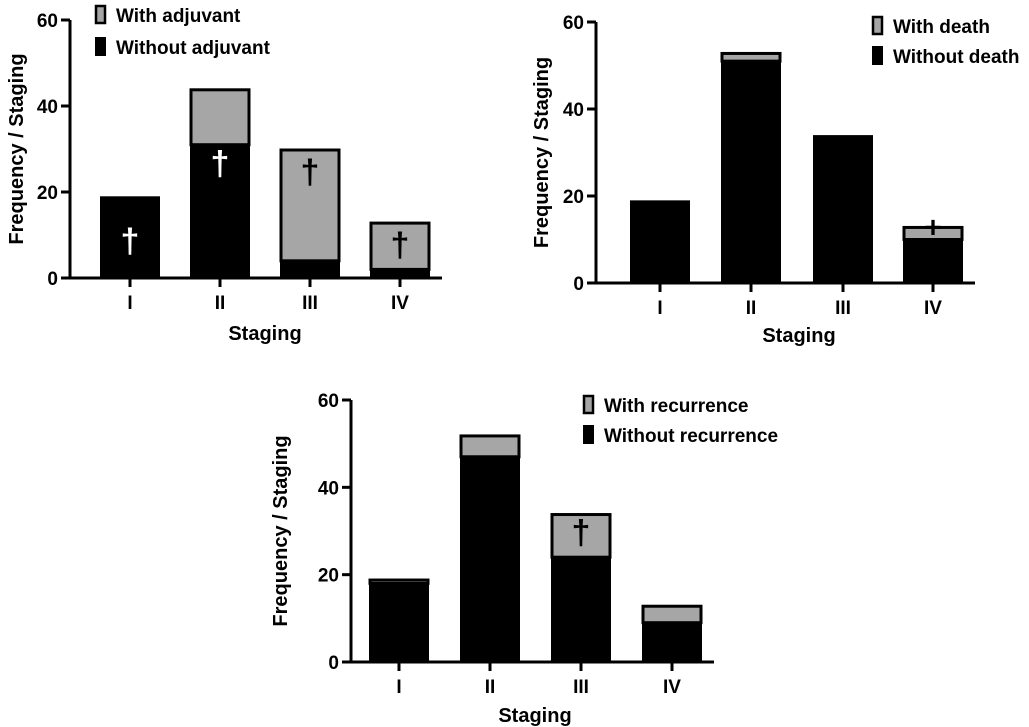 Image resolution: width=1029 pixels, height=727 pixels. What do you see at coordinates (178, 16) in the screenshot?
I see `legend-label: With adjuvant` at bounding box center [178, 16].